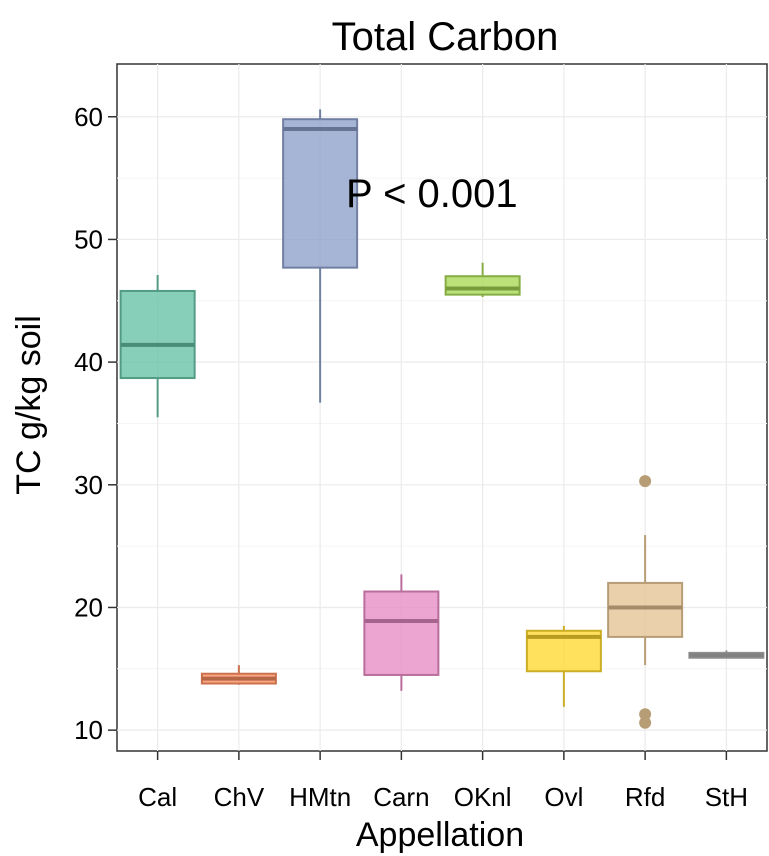  Describe the element at coordinates (443, 781) in the screenshot. I see `x-axis: Cal ChV HMtn Carn OKnl Ovl Rfd StH` at that location.